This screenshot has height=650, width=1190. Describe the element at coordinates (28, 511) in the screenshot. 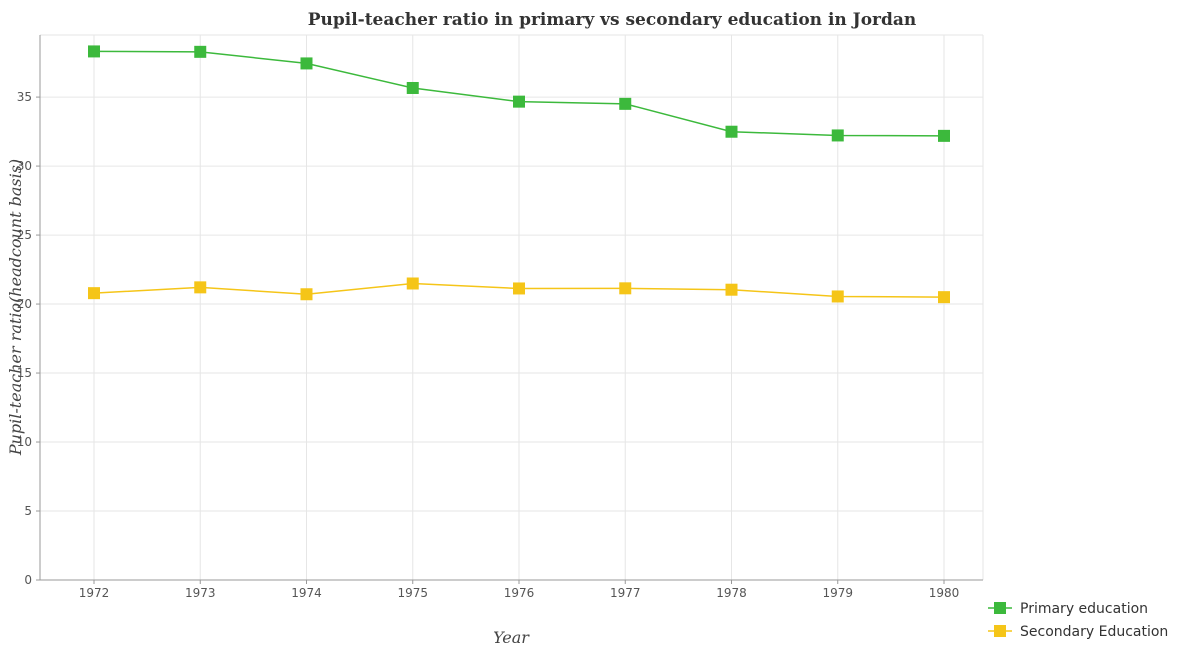

I see `y-tick-label: 5` at that location.